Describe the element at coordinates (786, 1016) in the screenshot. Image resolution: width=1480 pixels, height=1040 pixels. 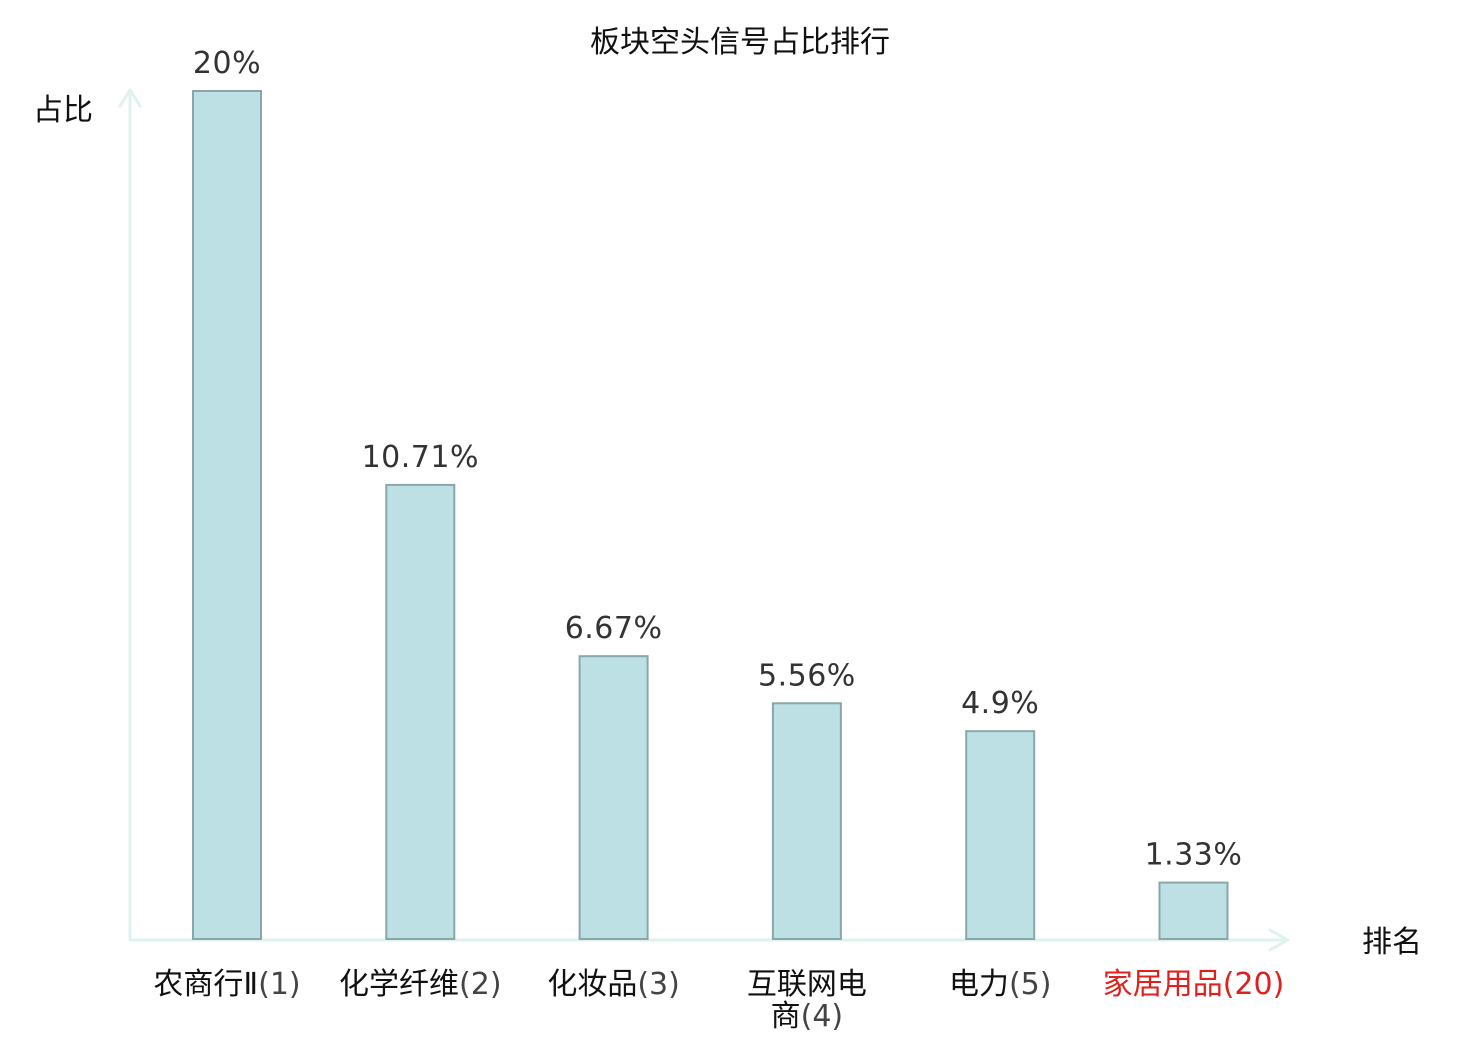
I see `category-name-rest: 商` at that location.